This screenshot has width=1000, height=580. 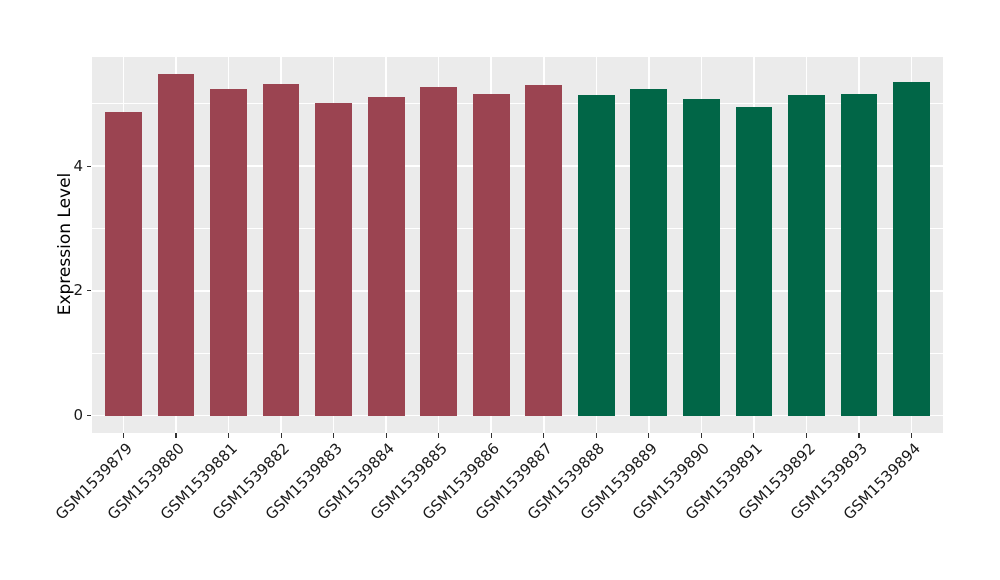 What do you see at coordinates (334, 259) in the screenshot?
I see `bar-GSM1539883` at bounding box center [334, 259].